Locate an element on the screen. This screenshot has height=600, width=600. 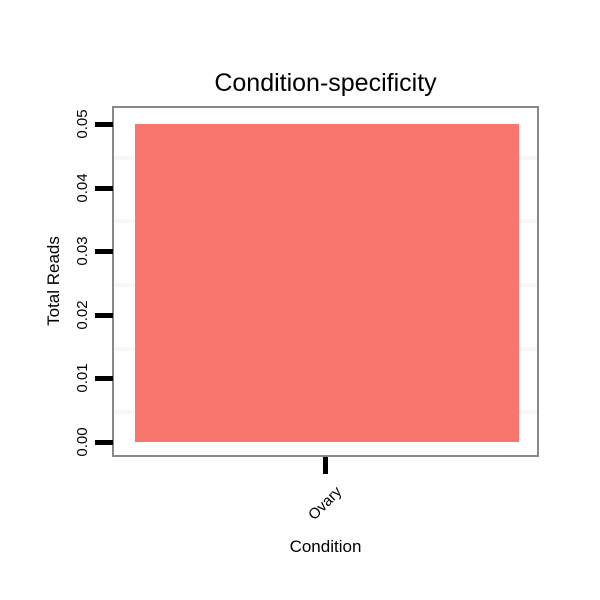
x-axis-title: Condition is located at coordinates (325, 546).